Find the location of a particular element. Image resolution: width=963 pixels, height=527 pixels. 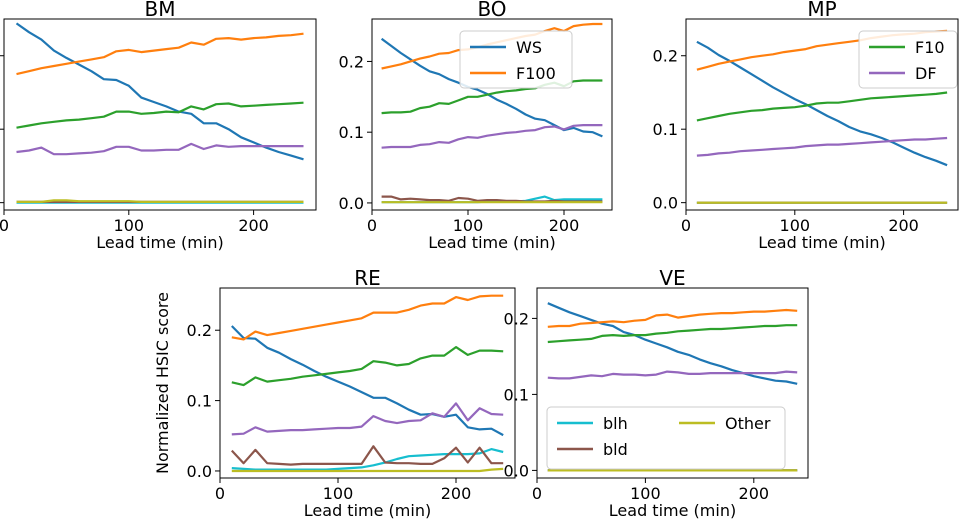

legend-label-f100: F100 is located at coordinates (536, 73).